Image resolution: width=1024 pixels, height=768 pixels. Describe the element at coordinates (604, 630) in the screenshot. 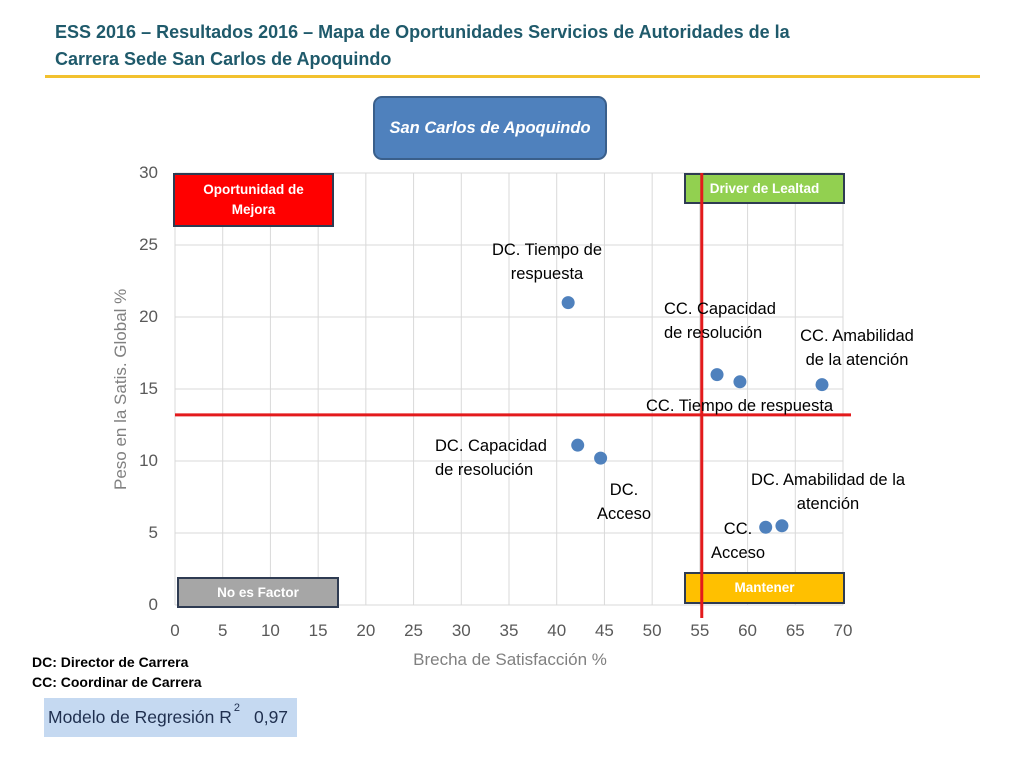

I see `x-tick-label: 45` at that location.